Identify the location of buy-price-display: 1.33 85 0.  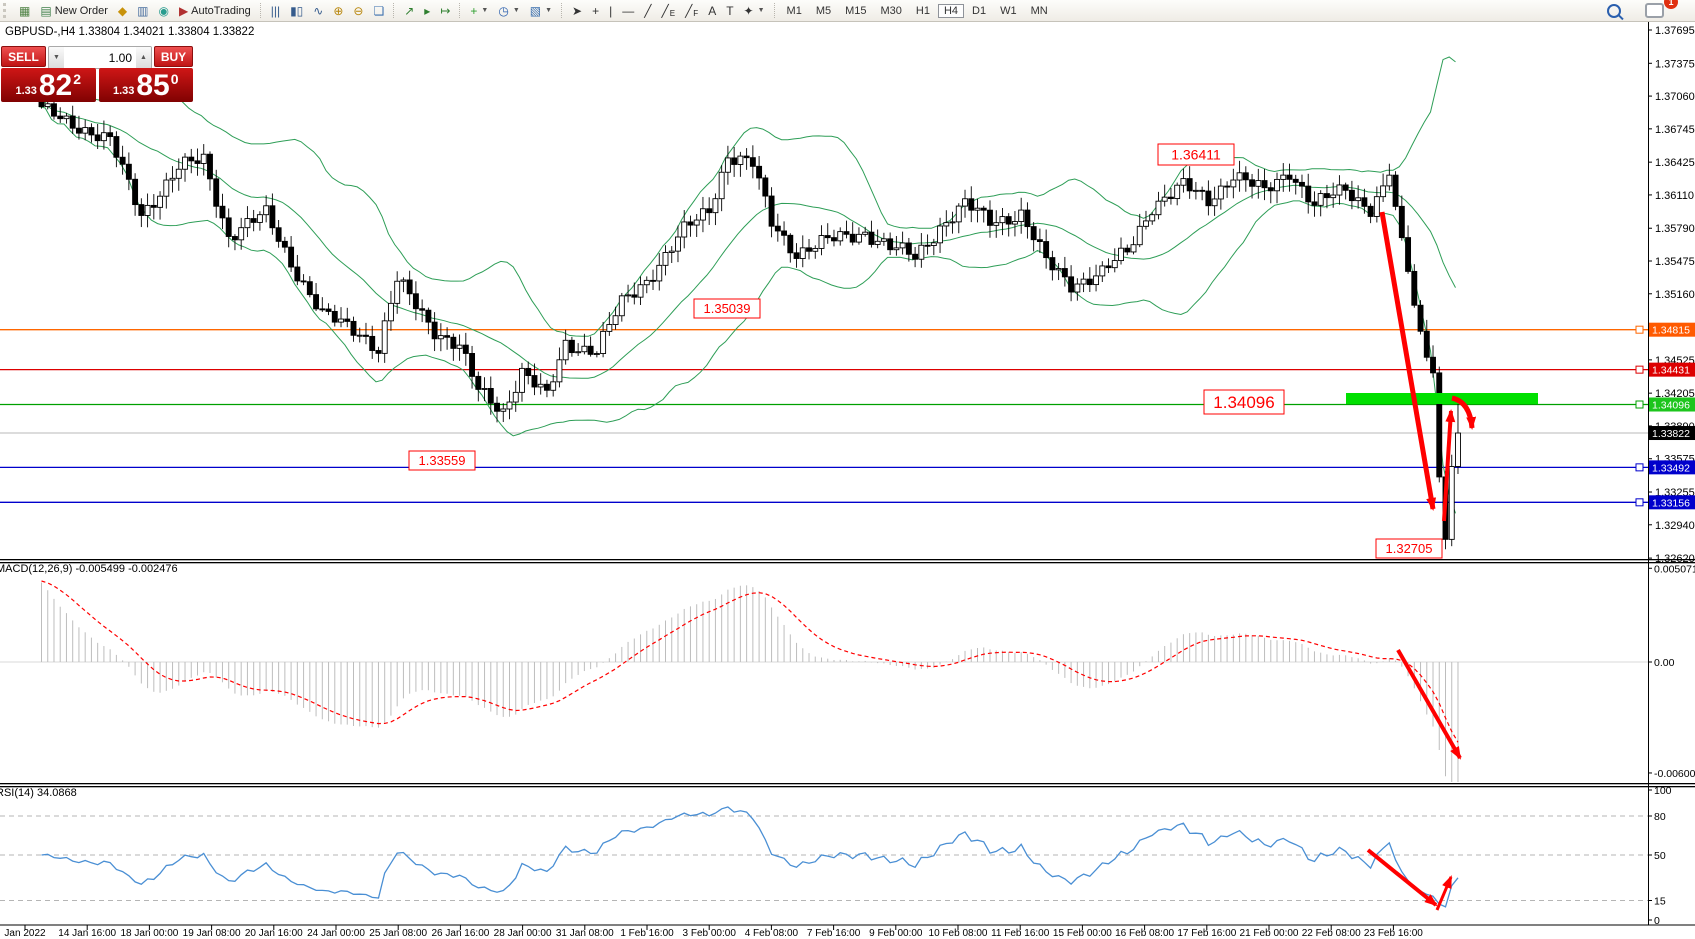
(145, 85).